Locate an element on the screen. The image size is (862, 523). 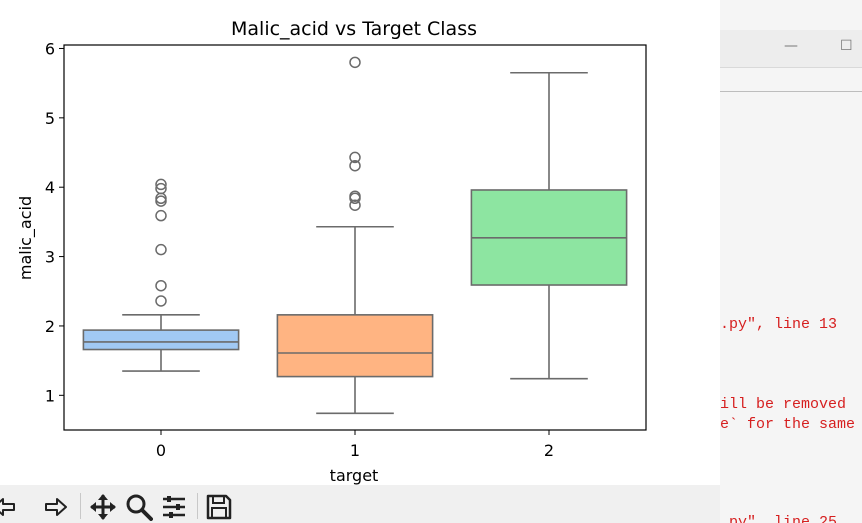
y-tick-label: 6 is located at coordinates (50, 48).